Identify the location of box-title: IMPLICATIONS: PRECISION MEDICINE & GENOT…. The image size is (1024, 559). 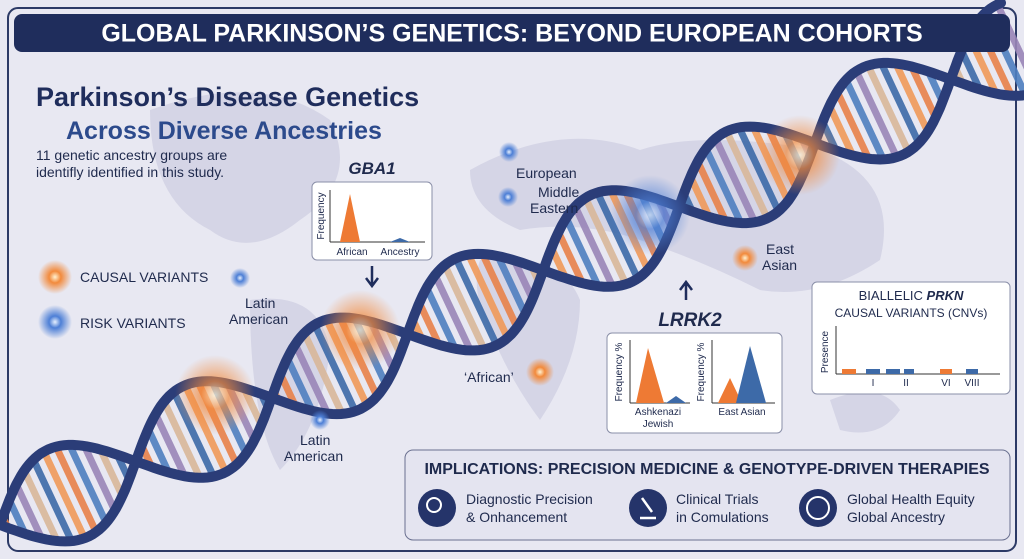
(706, 469).